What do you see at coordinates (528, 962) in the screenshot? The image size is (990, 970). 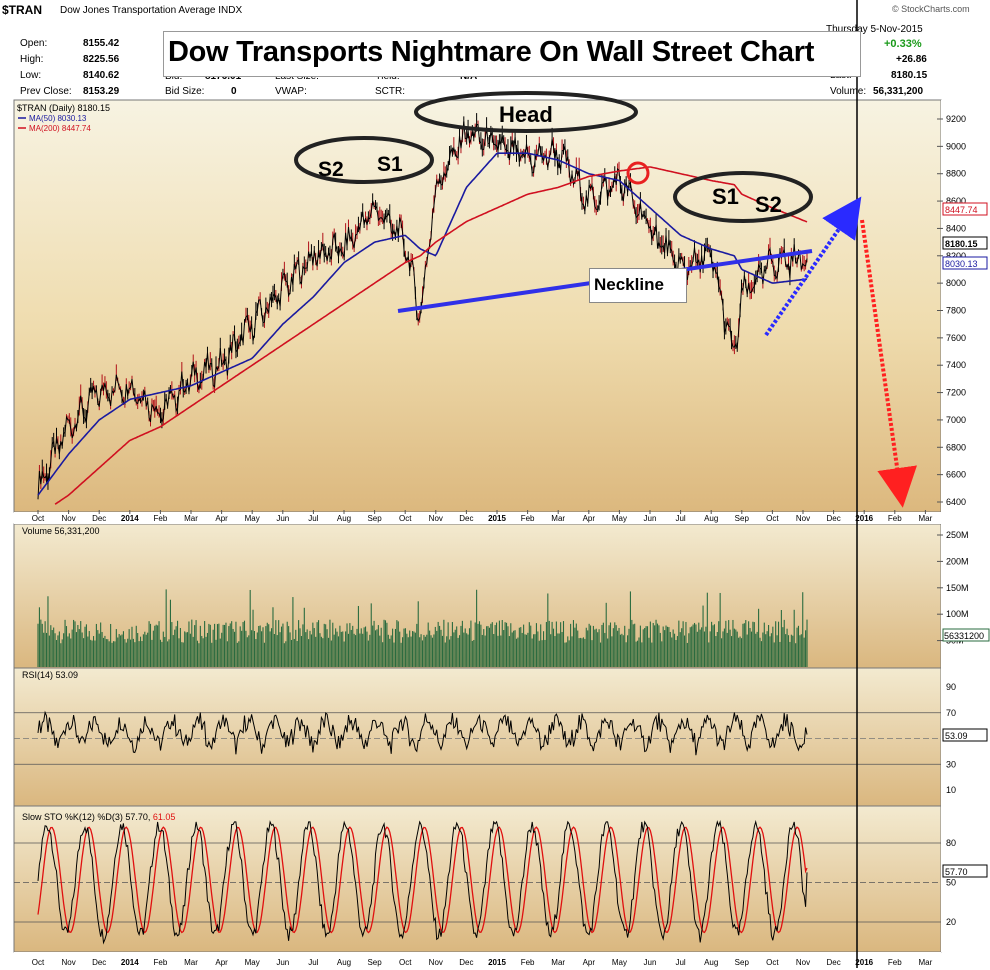 I see `x-tick-label-bottom: Feb` at bounding box center [528, 962].